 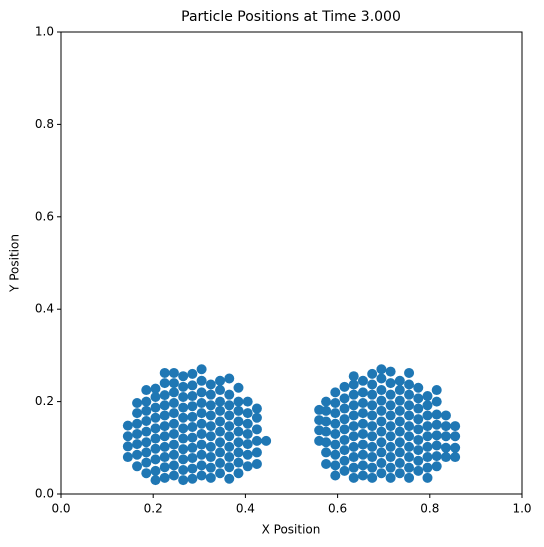 I want to click on x-tick-label: 0.8, so click(x=429, y=509).